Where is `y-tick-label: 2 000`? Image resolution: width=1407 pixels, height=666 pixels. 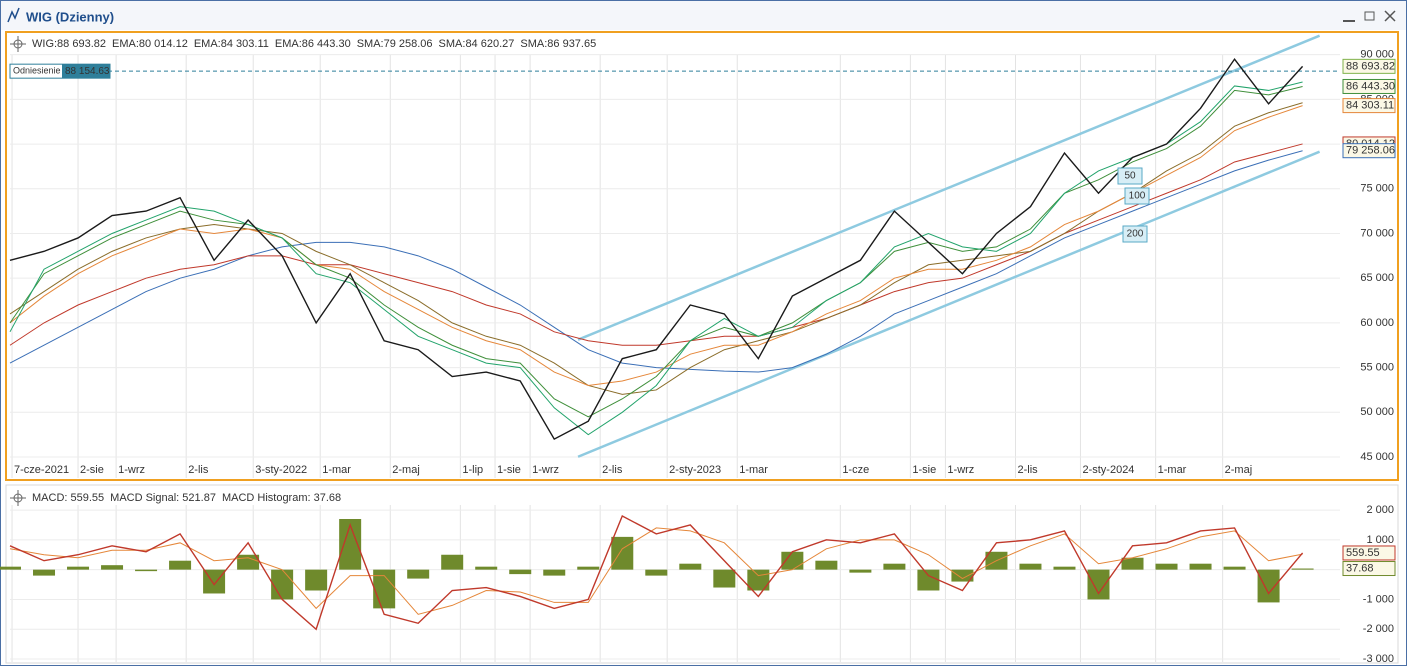 y-tick-label: 2 000 is located at coordinates (1380, 510).